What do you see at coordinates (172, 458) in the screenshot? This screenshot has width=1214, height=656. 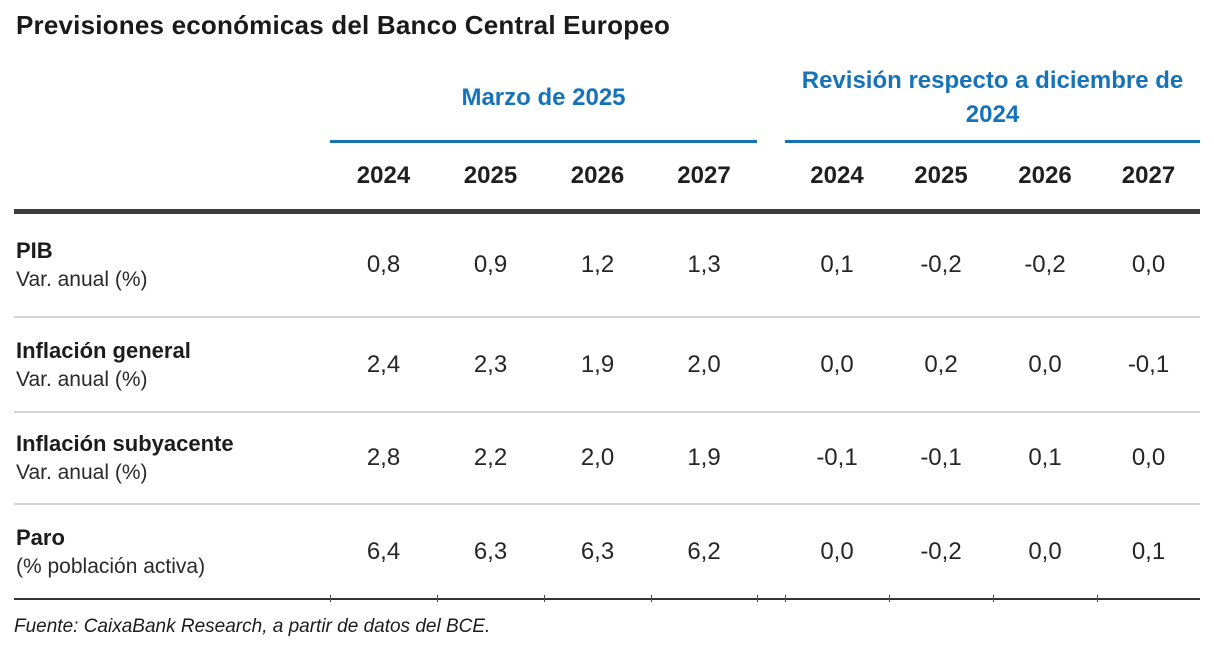 I see `row-label-cell: Inflación subyacente Var. anual (%)` at bounding box center [172, 458].